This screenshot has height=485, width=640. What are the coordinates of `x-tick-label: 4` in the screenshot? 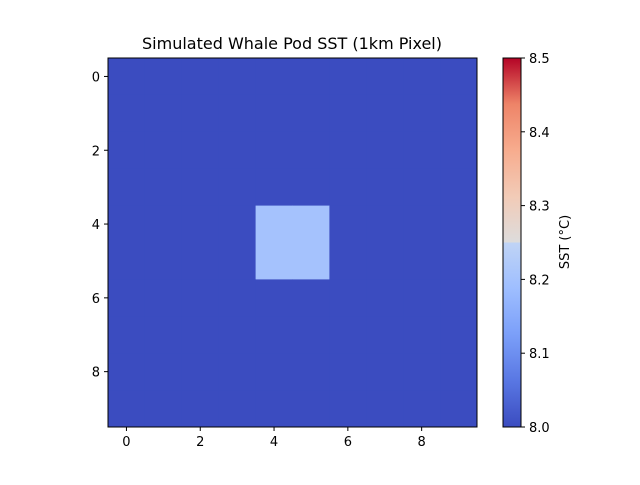 It's located at (274, 442).